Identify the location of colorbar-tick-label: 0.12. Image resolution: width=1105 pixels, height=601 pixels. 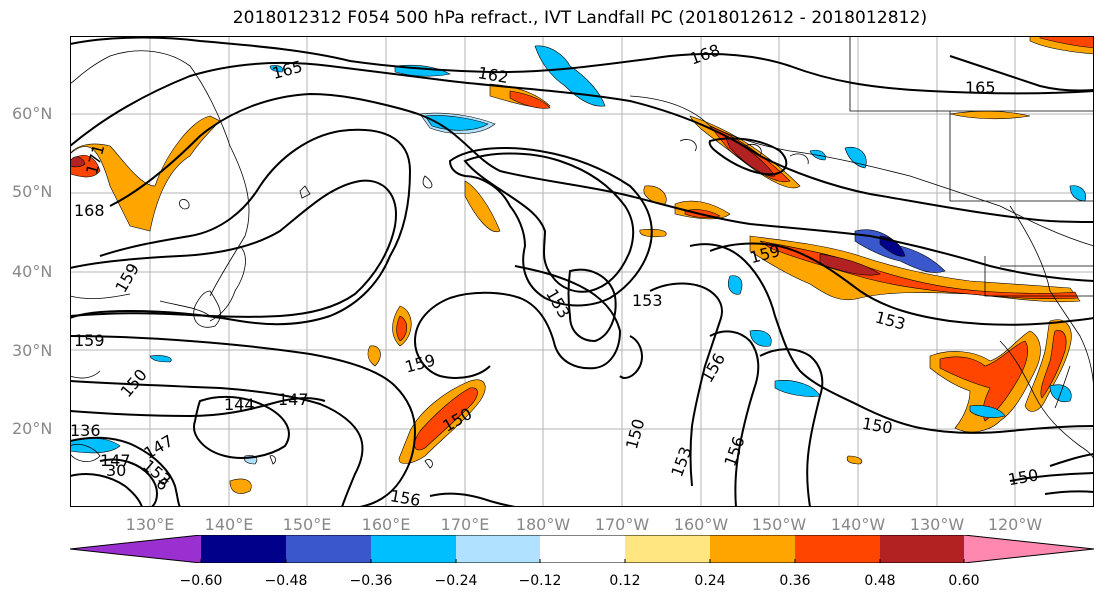
(625, 581).